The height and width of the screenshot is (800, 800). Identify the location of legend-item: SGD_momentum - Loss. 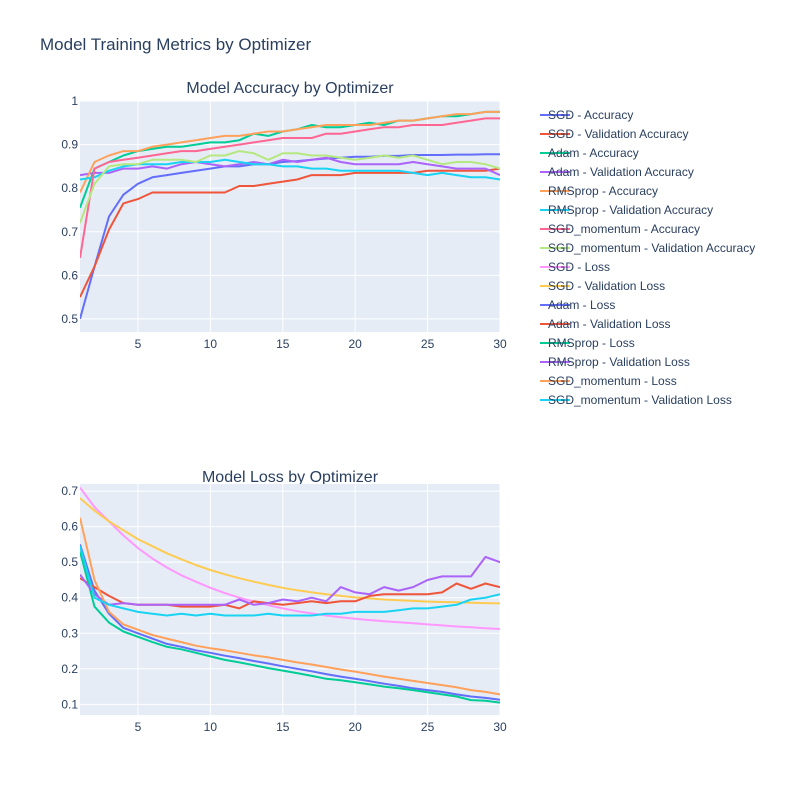
(608, 381).